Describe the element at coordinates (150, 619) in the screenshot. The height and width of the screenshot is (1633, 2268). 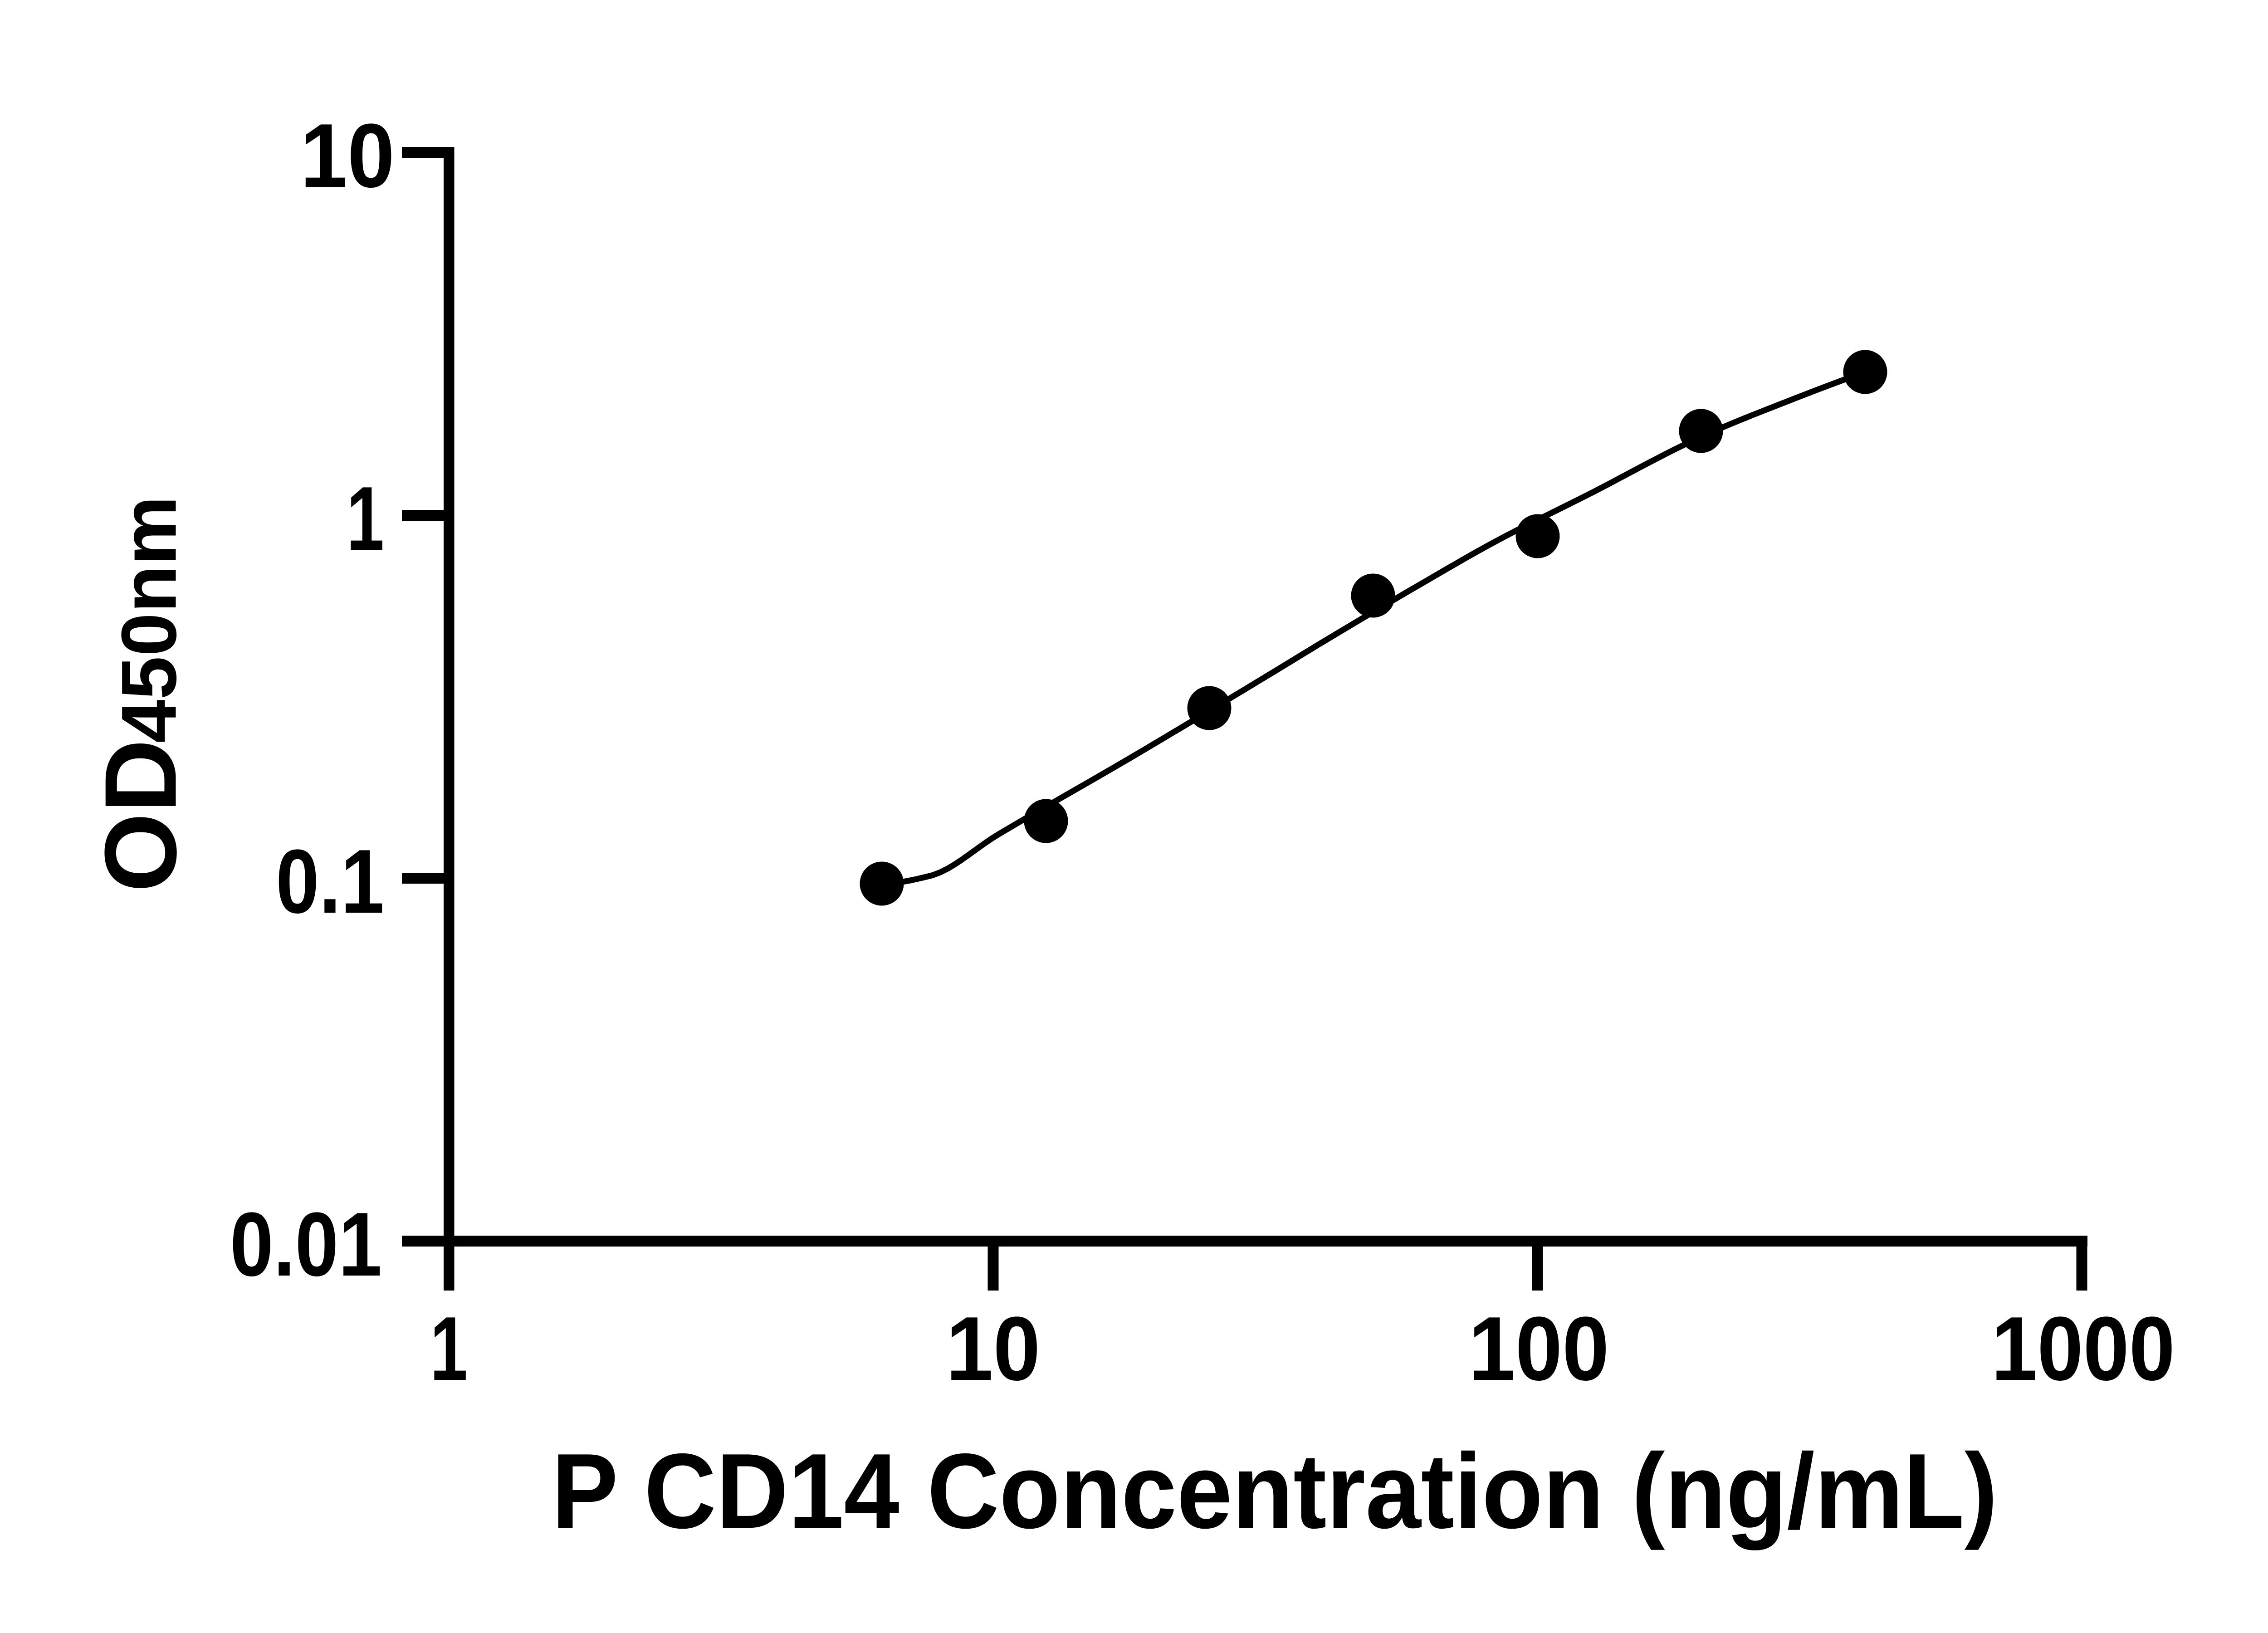
I see `svg-text: 450nm` at that location.